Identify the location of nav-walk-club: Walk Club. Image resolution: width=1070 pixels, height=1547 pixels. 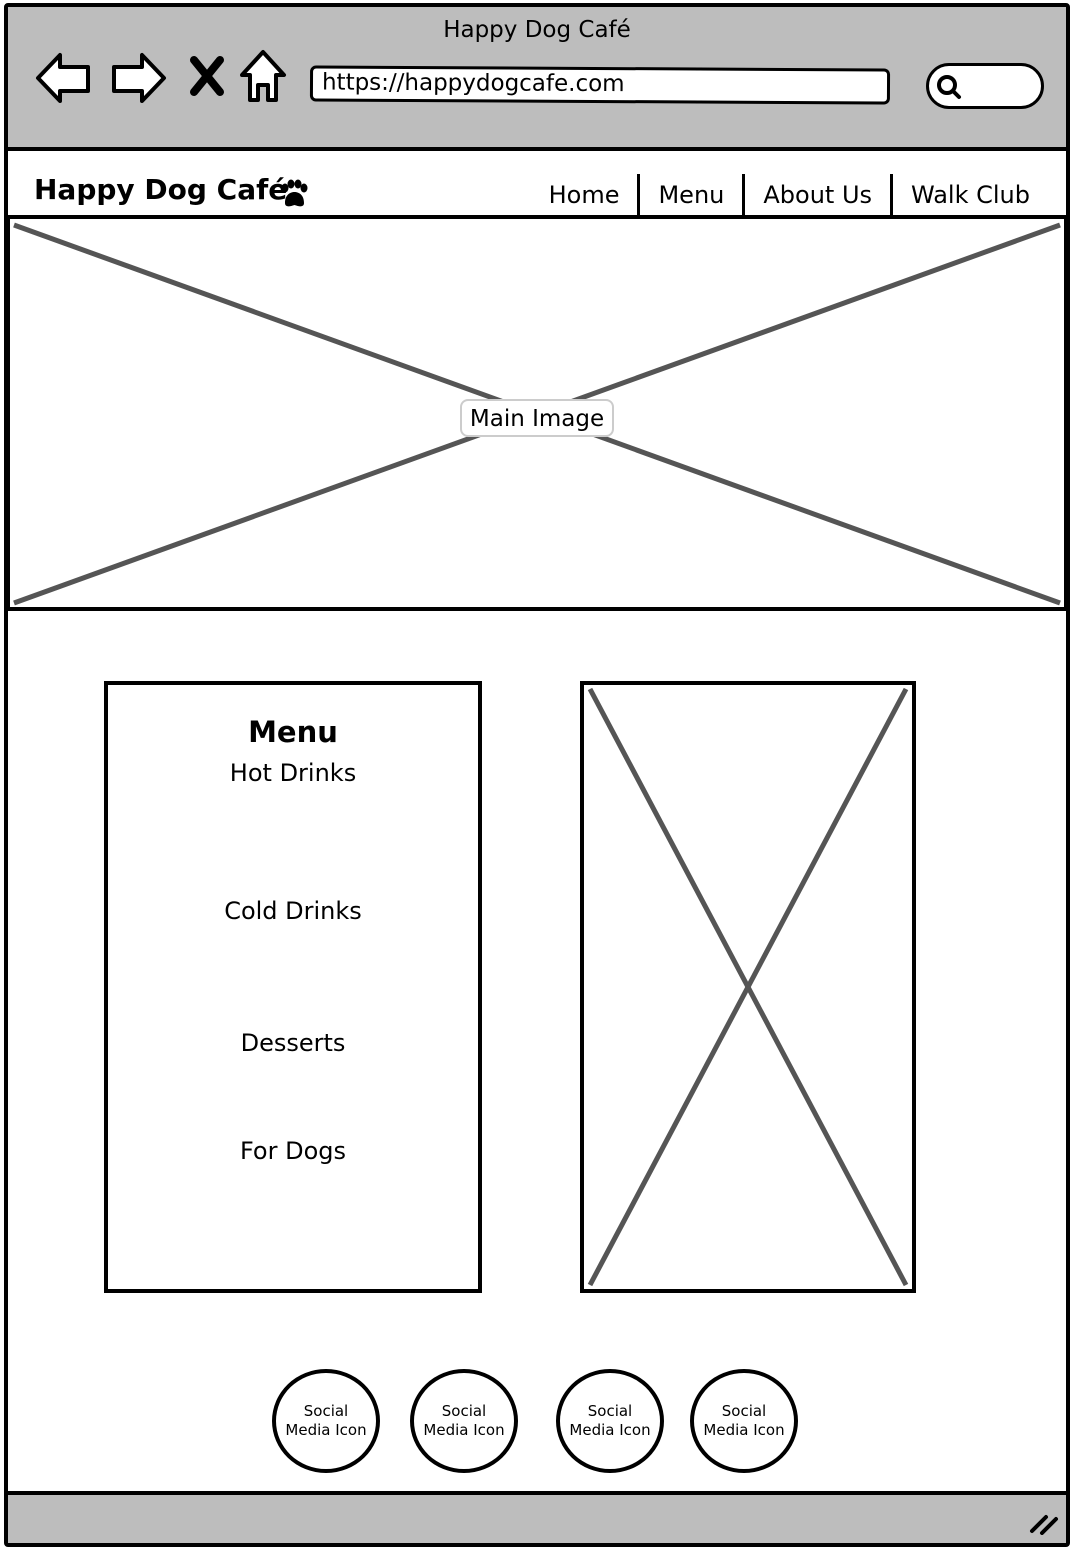
(970, 195).